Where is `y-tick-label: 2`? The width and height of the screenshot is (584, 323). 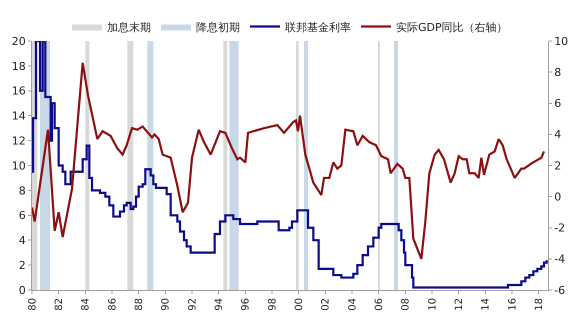 y-tick-label: 2 is located at coordinates (22, 265).